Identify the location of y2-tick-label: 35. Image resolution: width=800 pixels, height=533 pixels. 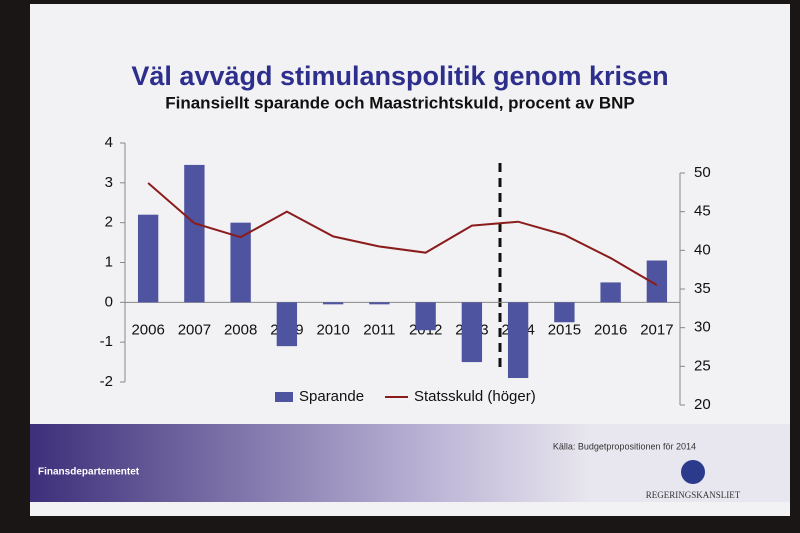
(702, 288).